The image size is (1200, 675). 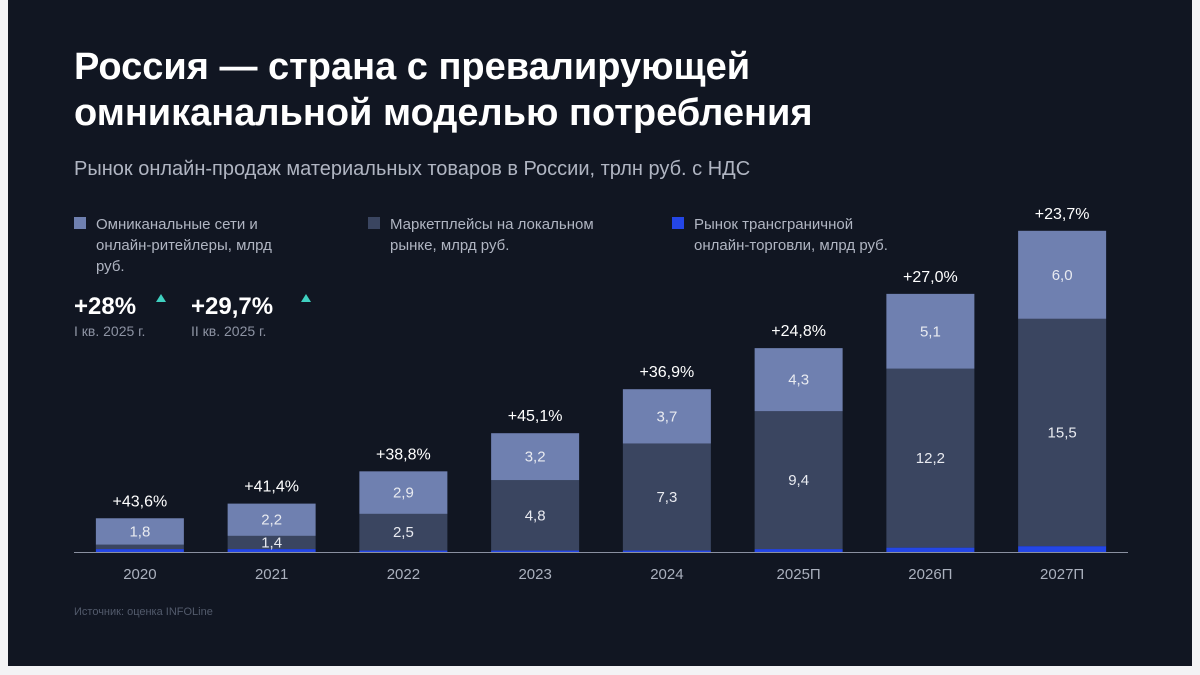 I want to click on growth-label-7: +23,7%, so click(x=1062, y=214).